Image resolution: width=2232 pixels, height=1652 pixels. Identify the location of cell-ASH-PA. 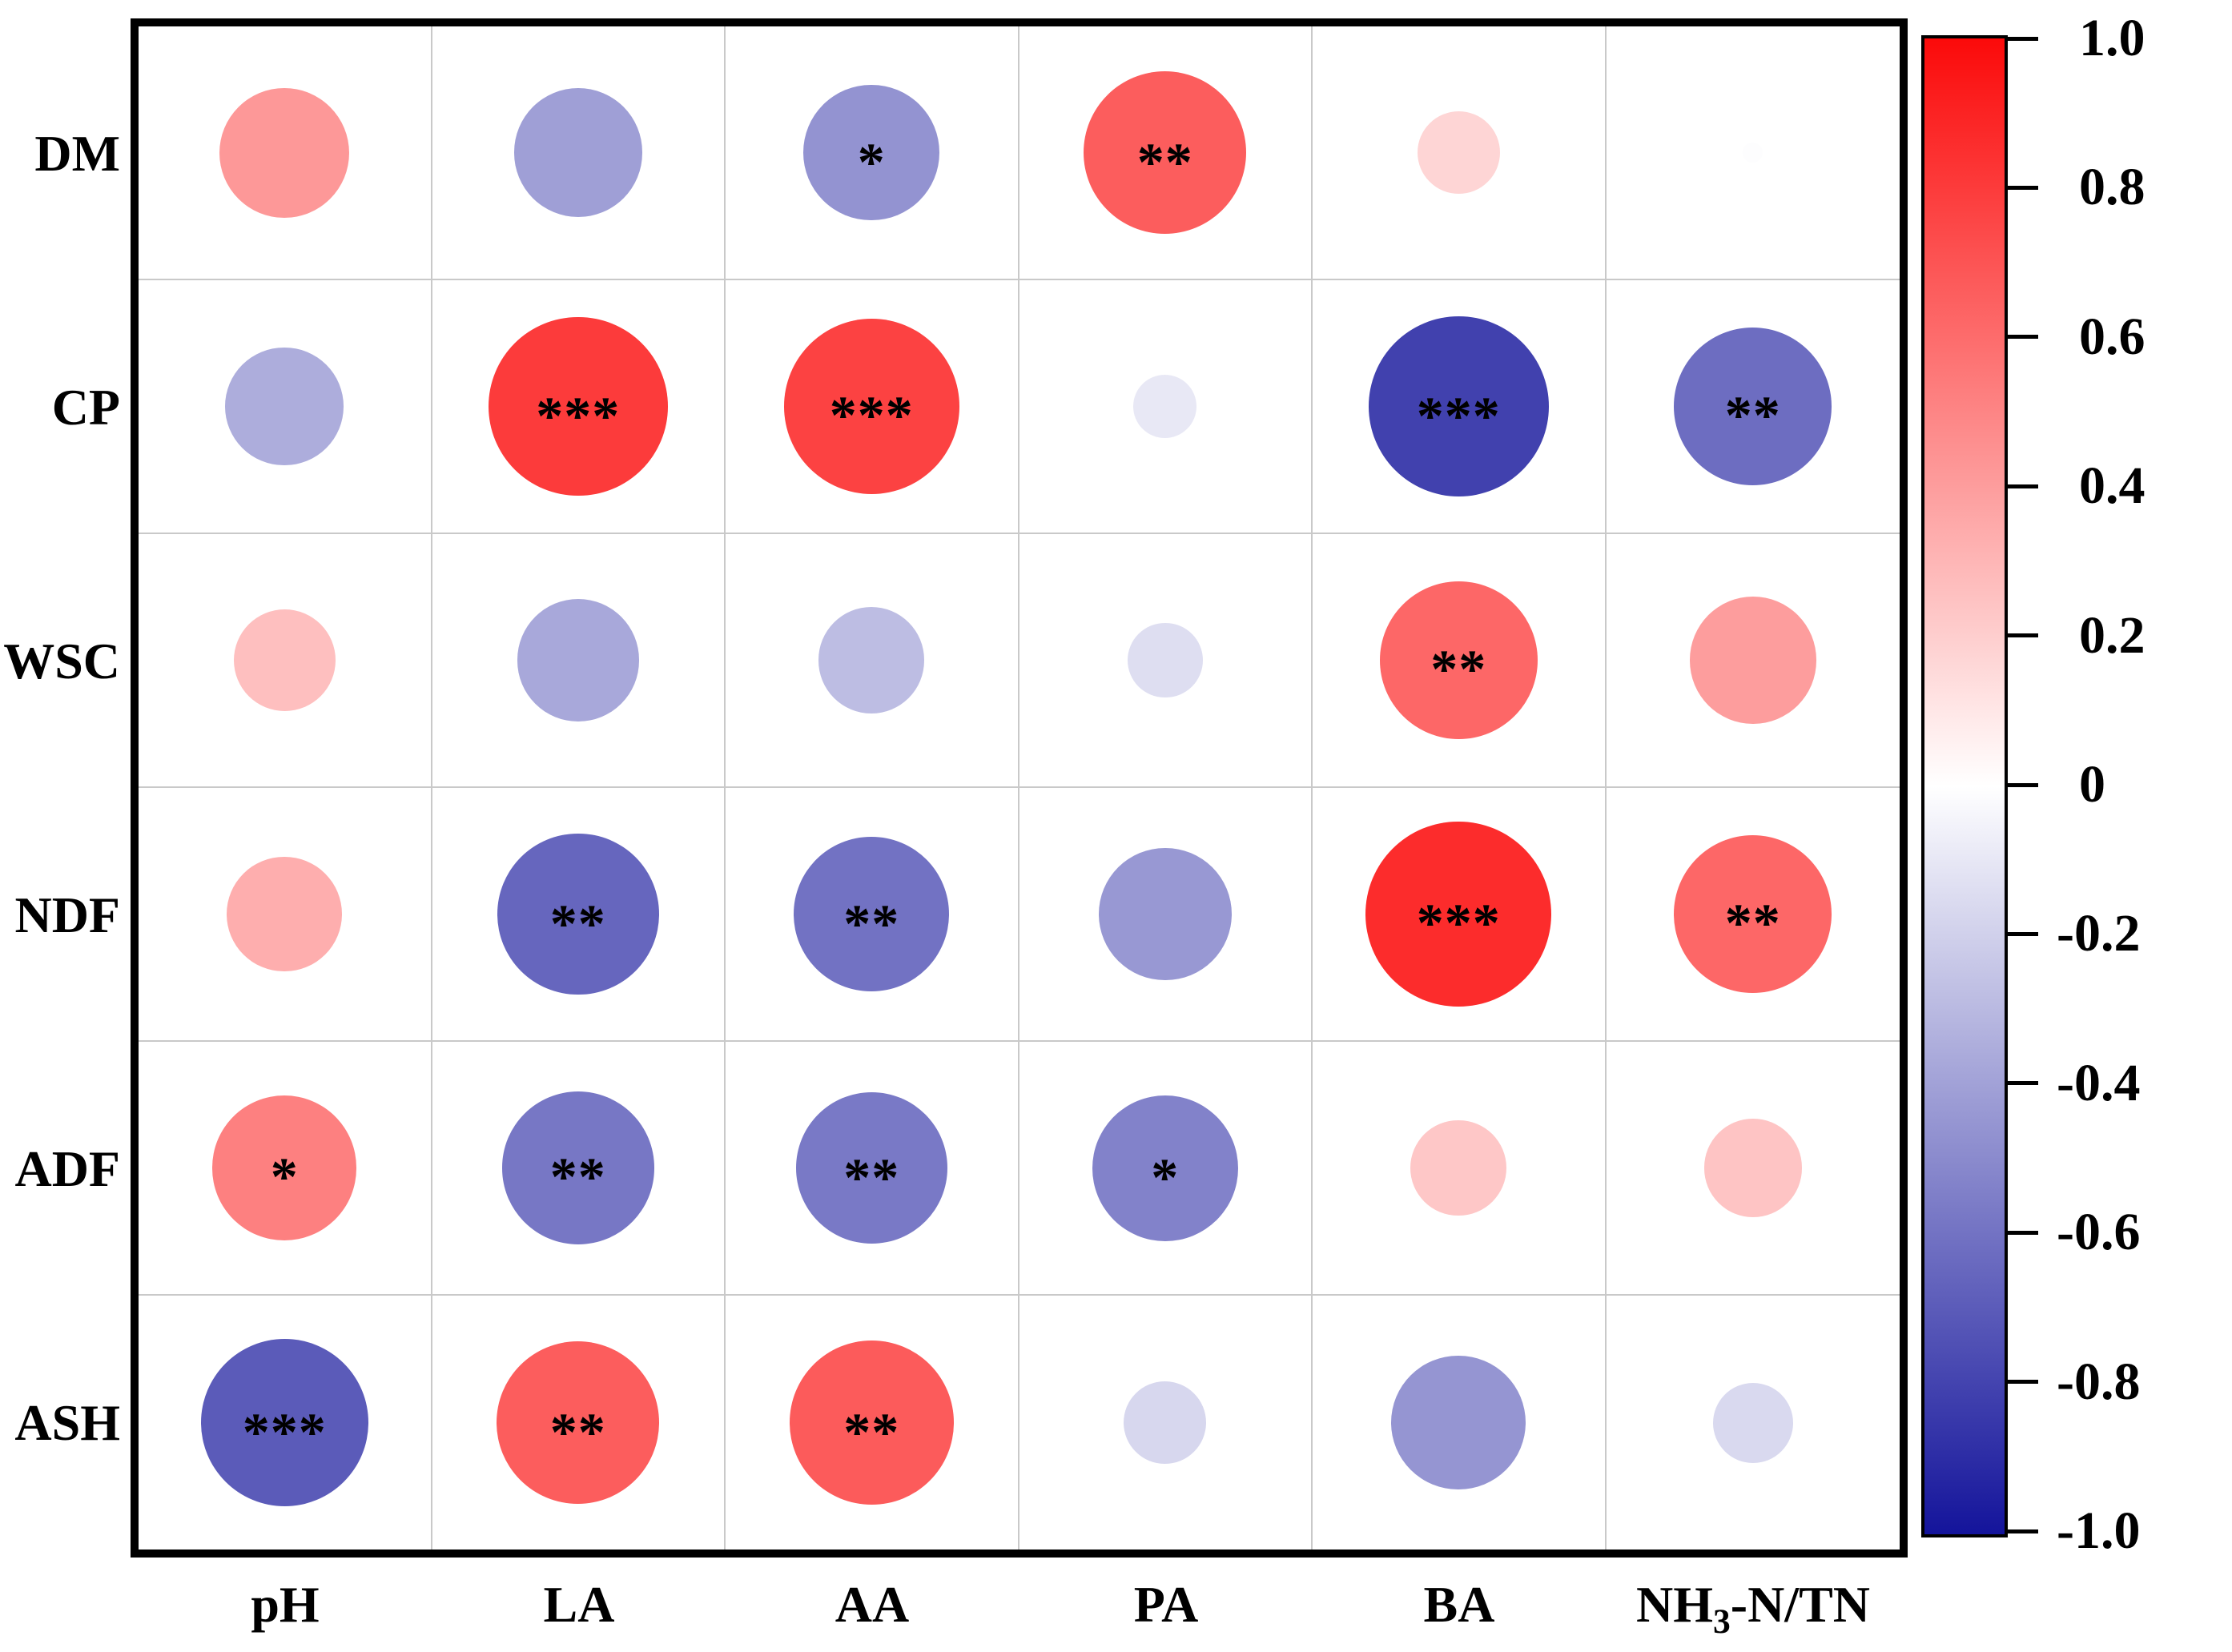
(1166, 1423).